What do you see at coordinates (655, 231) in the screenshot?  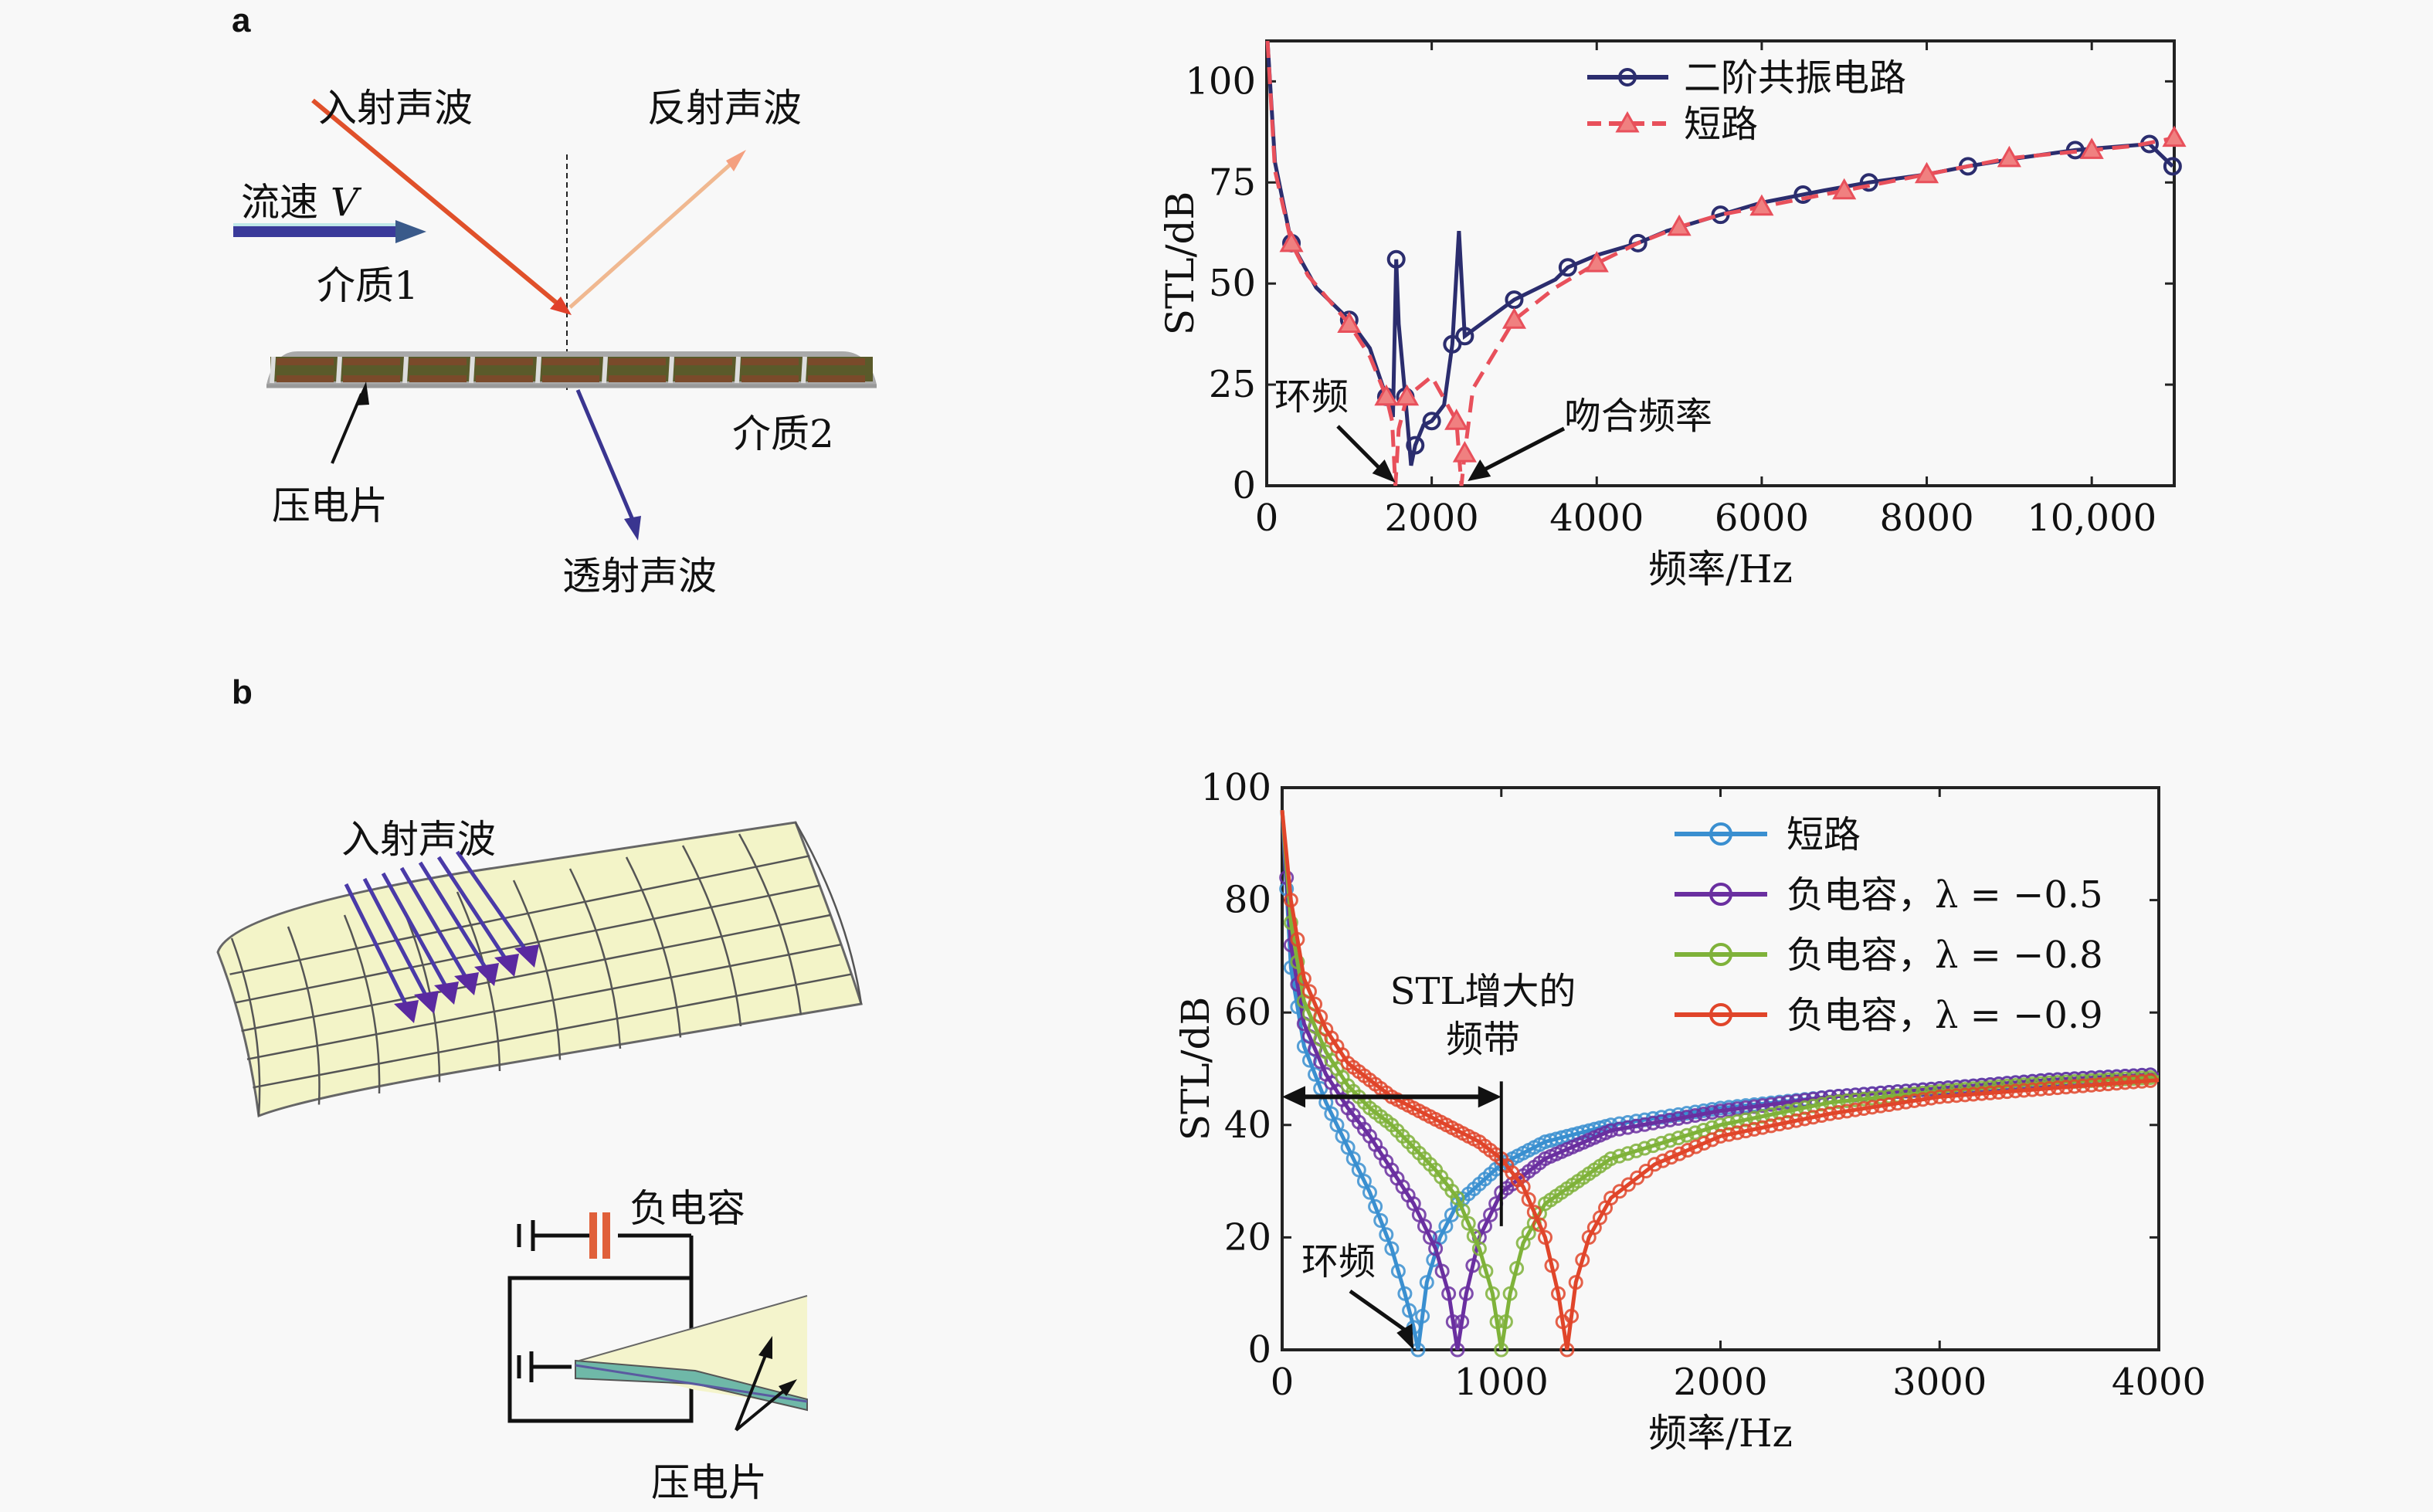 I see `reflected-arrow` at bounding box center [655, 231].